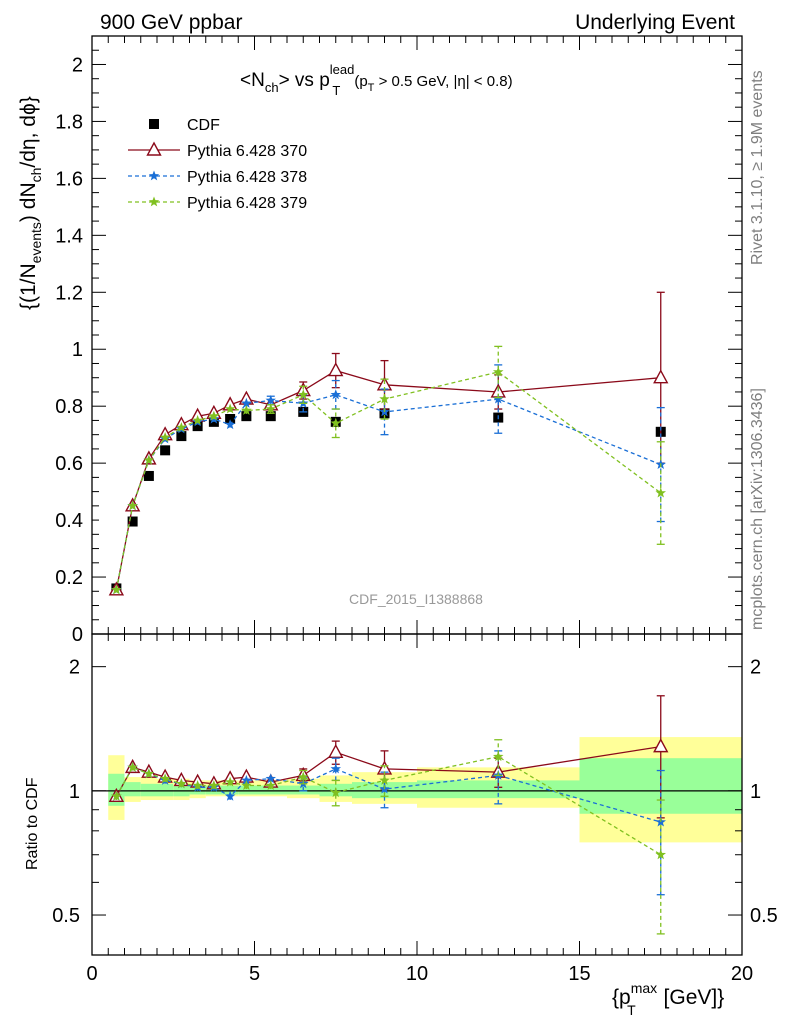  What do you see at coordinates (36, 242) in the screenshot?
I see `ylabel-sub1: events` at bounding box center [36, 242].